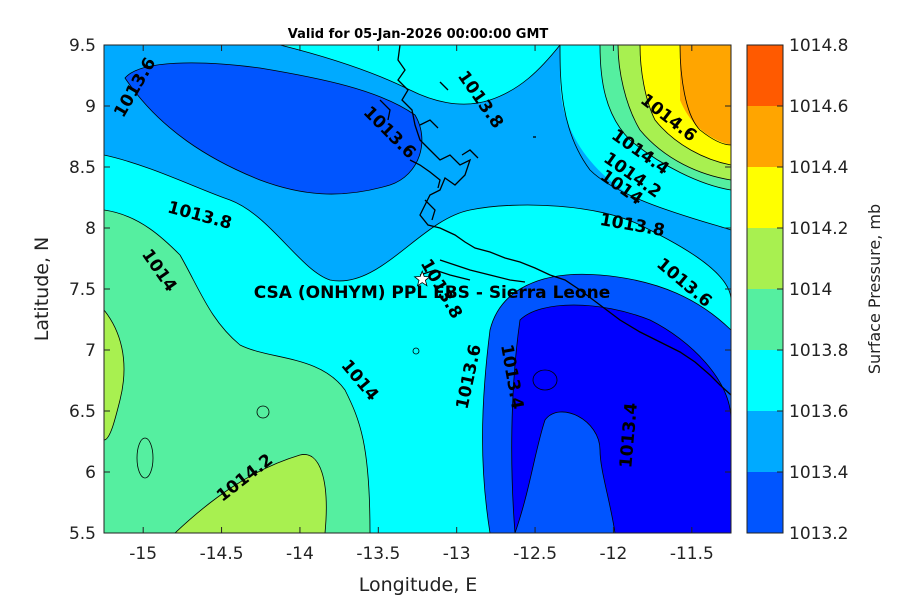 This screenshot has width=900, height=604. I want to click on x-tick-label: -13.5, so click(378, 554).